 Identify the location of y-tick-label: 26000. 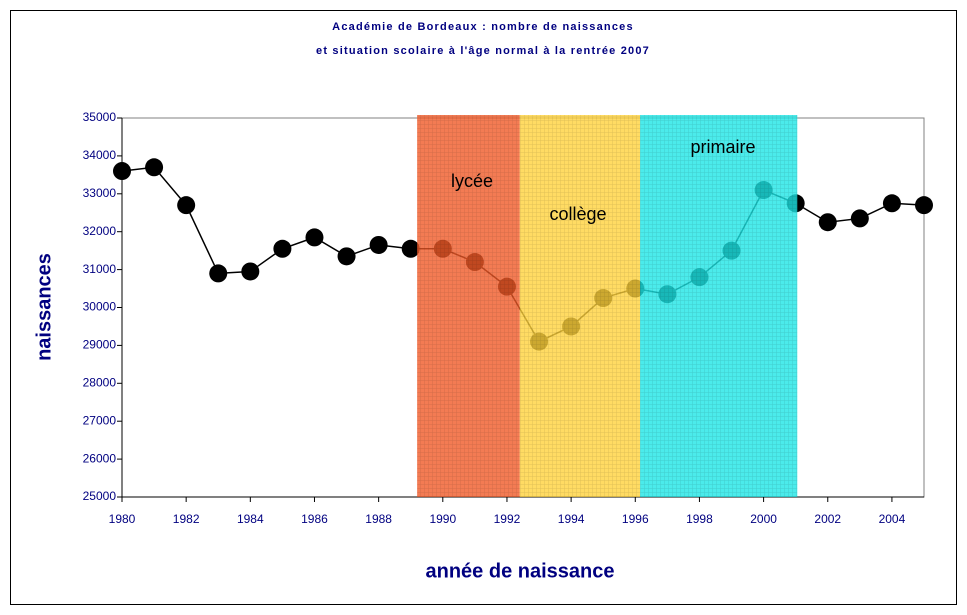
(100, 458).